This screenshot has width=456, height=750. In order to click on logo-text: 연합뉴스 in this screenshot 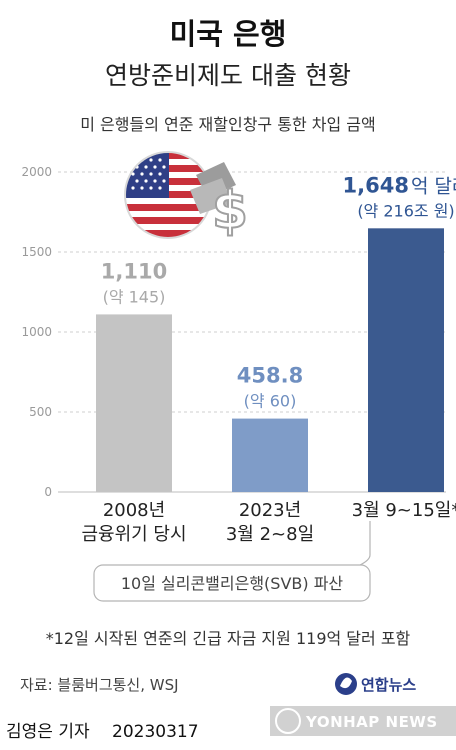, I will do `click(388, 685)`.